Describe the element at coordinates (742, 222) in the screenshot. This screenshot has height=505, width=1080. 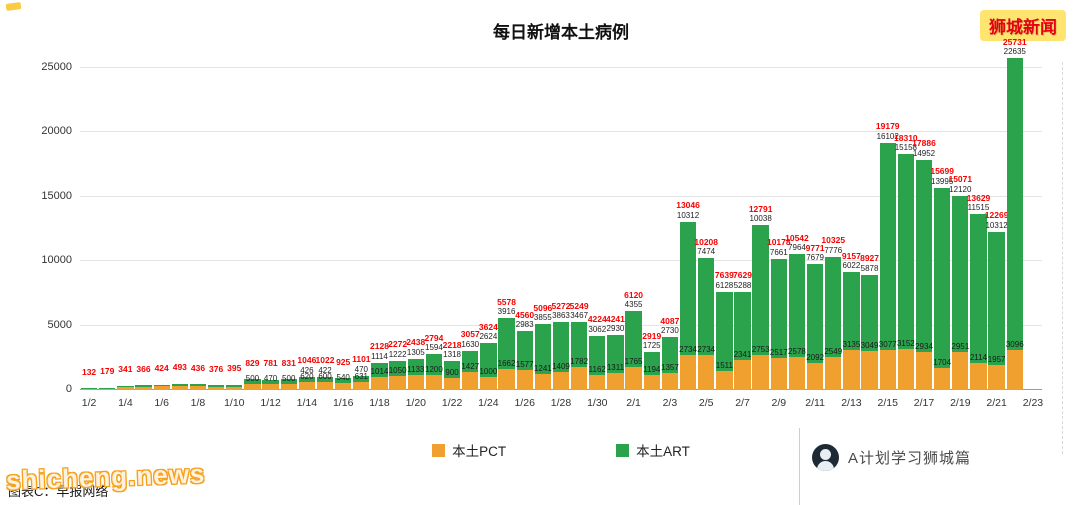
I see `bar-2/7: 7629 5288 2341` at that location.